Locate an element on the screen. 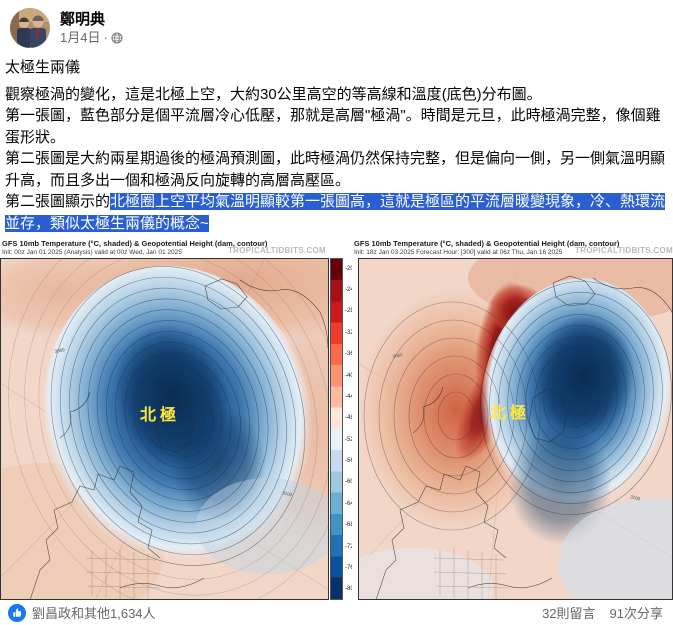 This screenshot has height=625, width=673. avatar is located at coordinates (30, 28).